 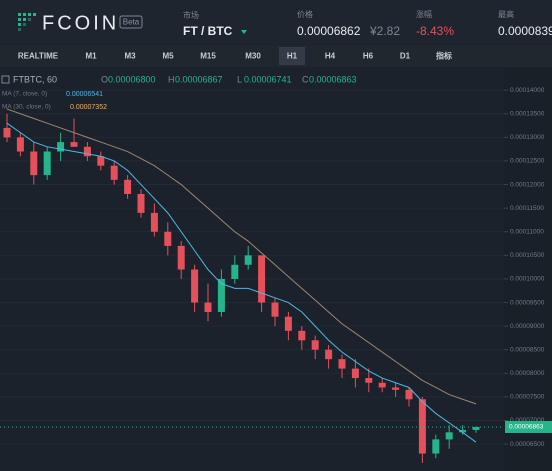 What do you see at coordinates (88, 107) in the screenshot?
I see `legend-series-value: 0.00007352` at bounding box center [88, 107].